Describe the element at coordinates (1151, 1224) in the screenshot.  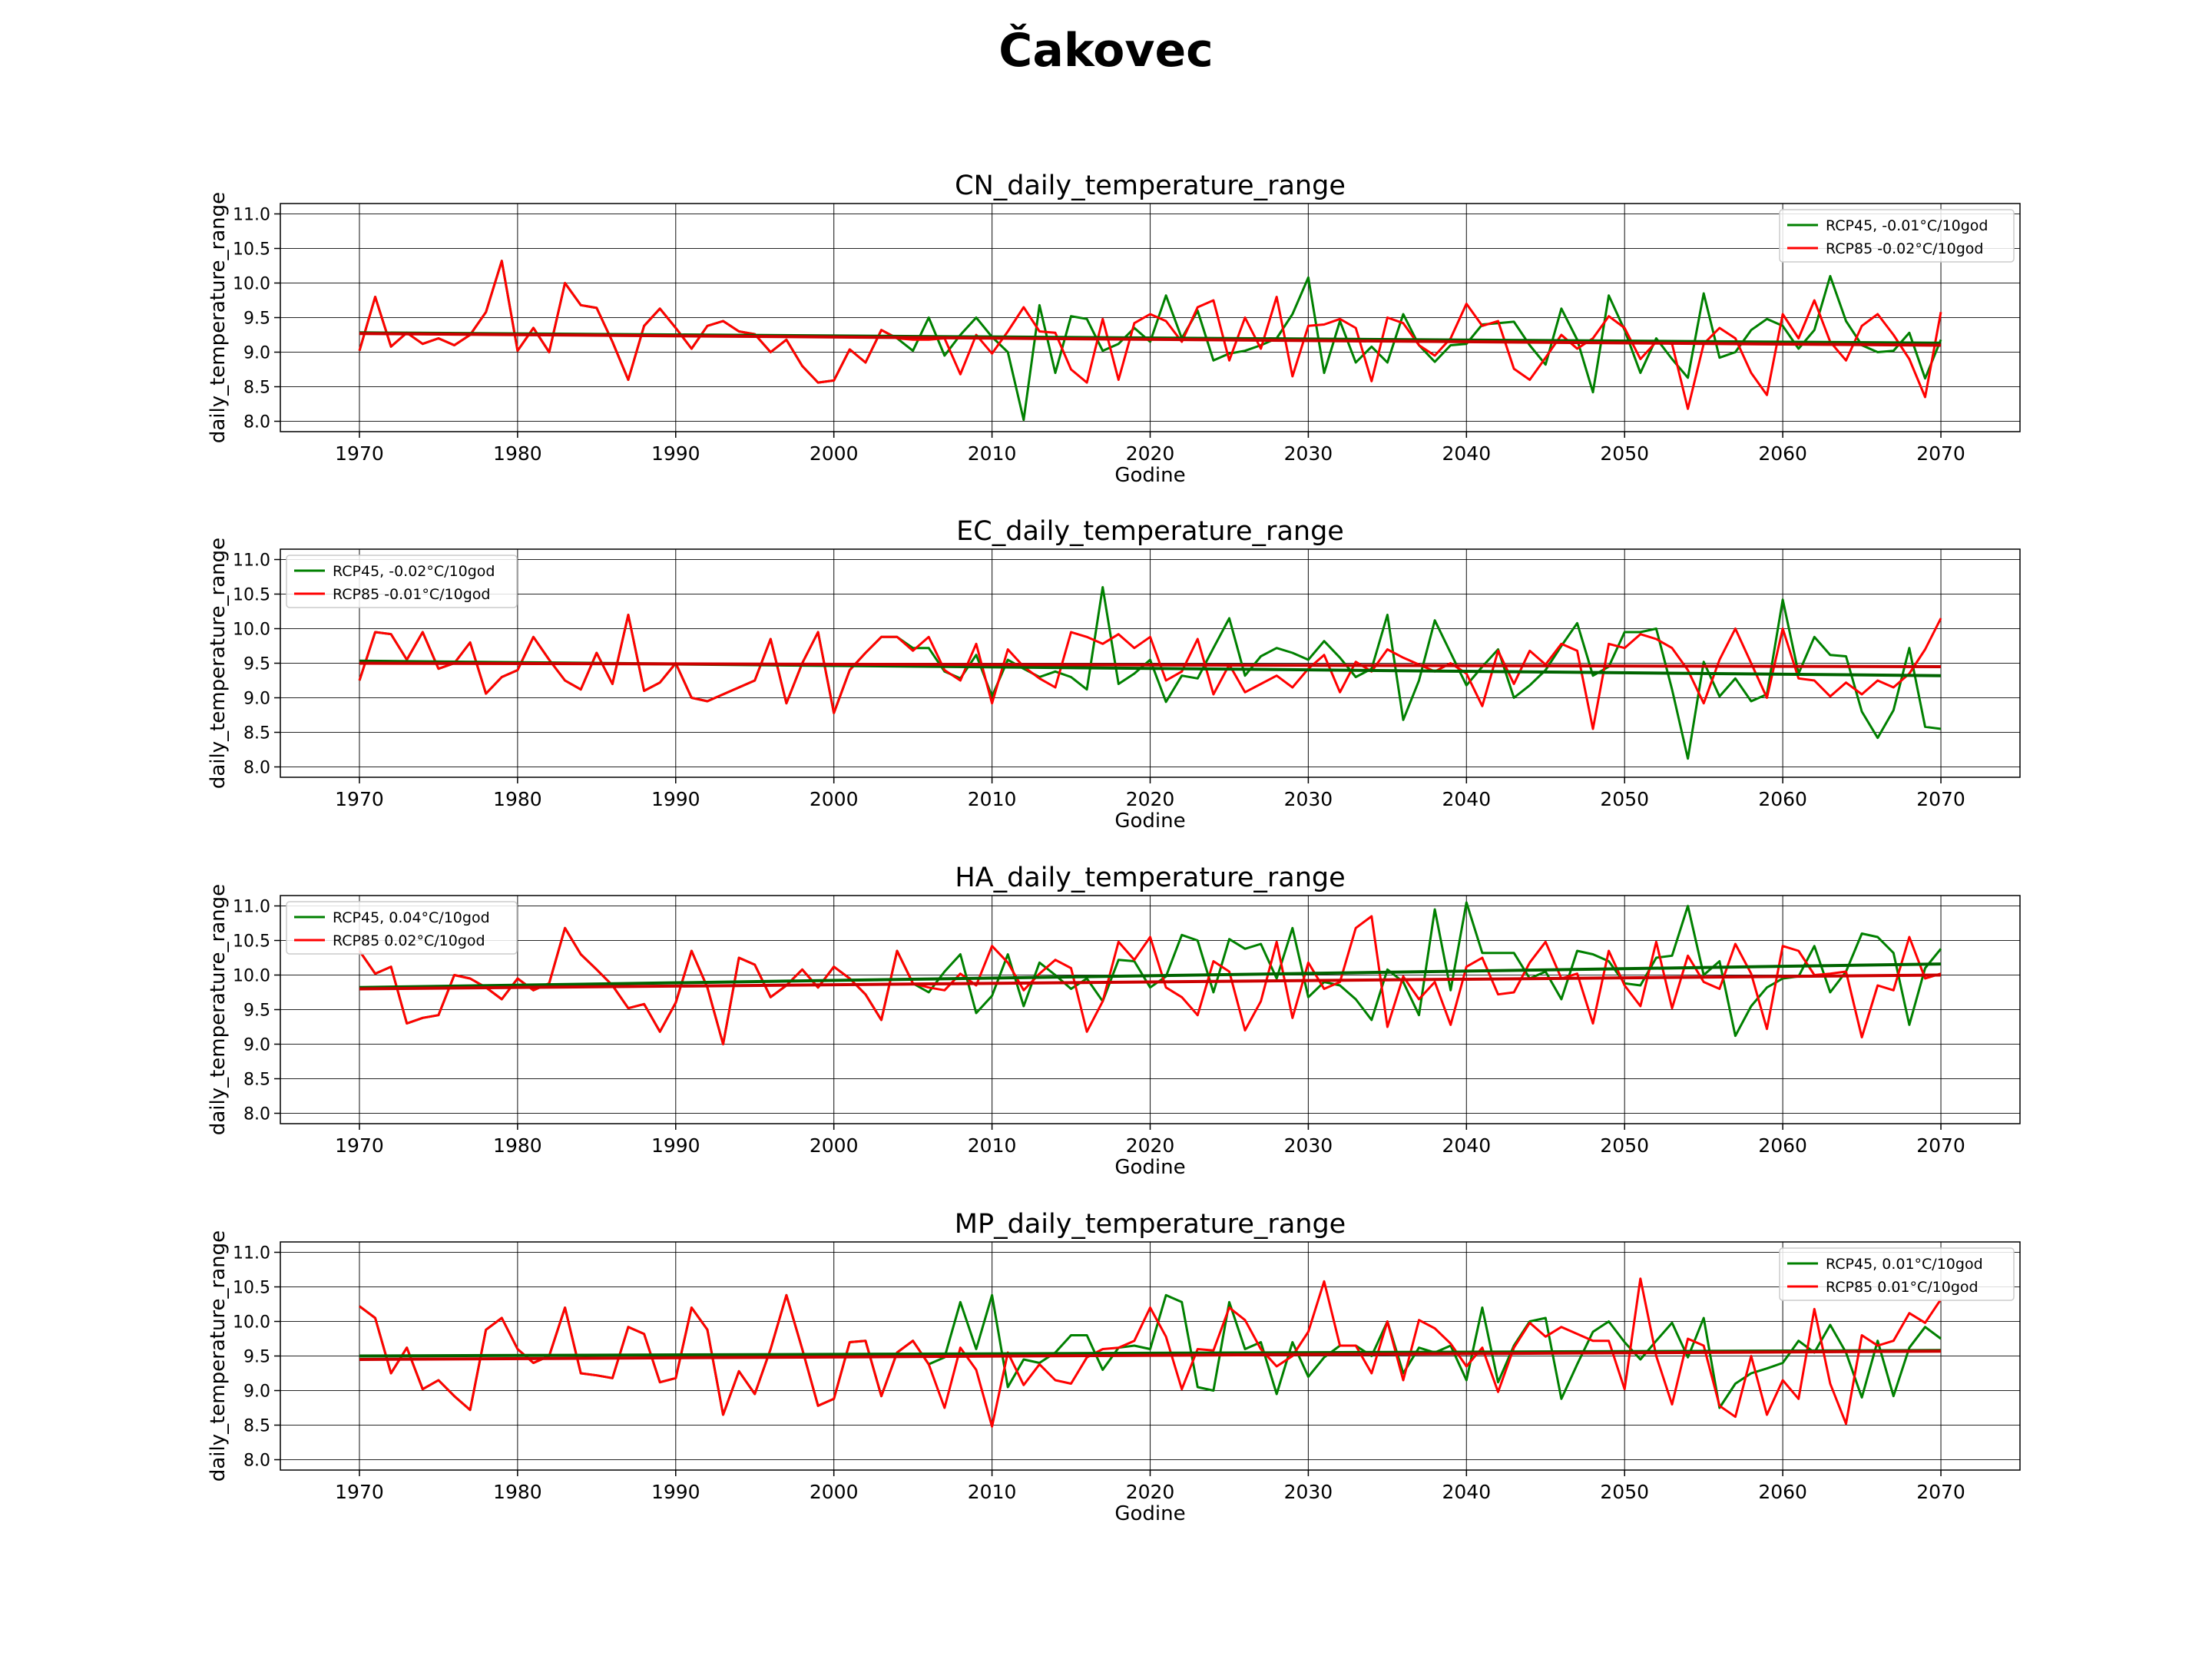
I see `chart-title: MP_daily_temperature_range` at that location.